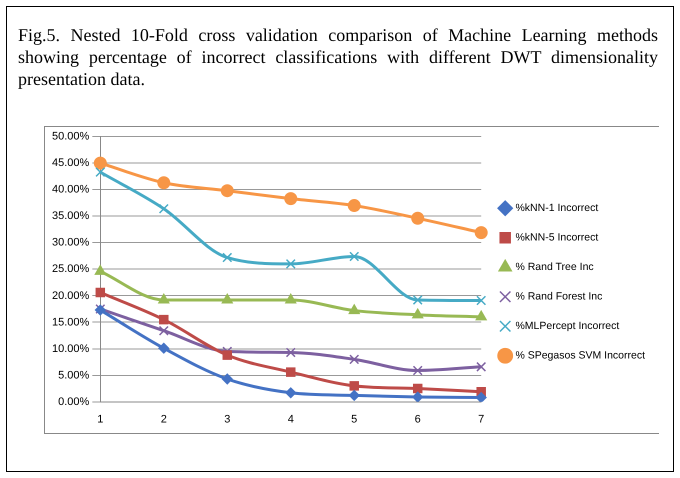  What do you see at coordinates (100, 419) in the screenshot?
I see `x-tick-label: 1` at bounding box center [100, 419].